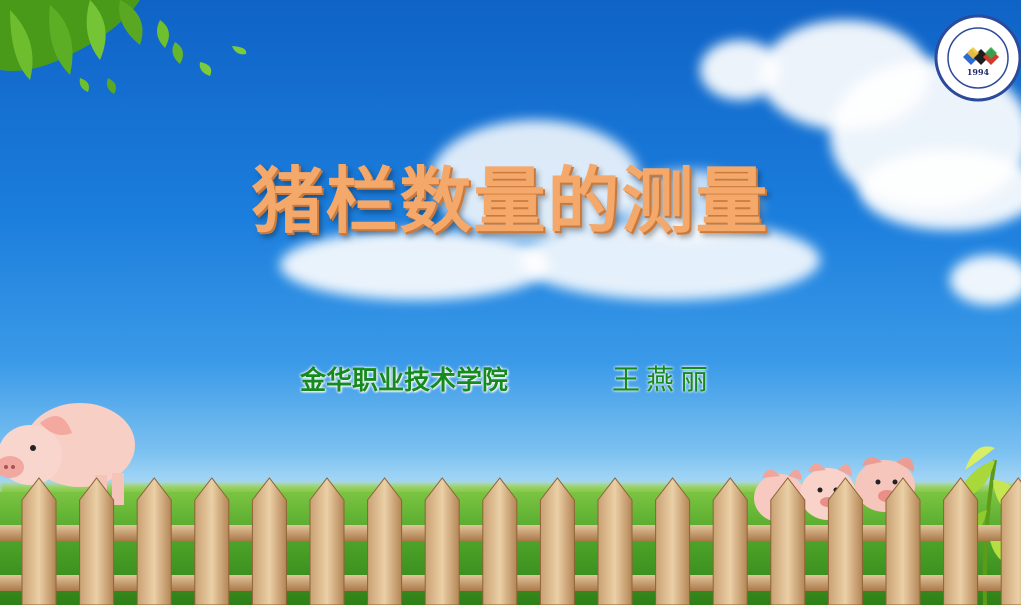  I want to click on school-logo-icon: 1994, so click(977, 58).